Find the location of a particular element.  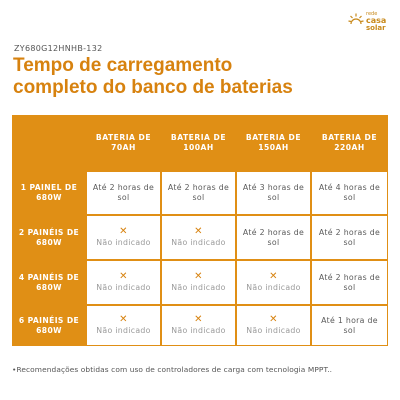

row-header: 1 PAINEL DE 680W is located at coordinates (49, 192).